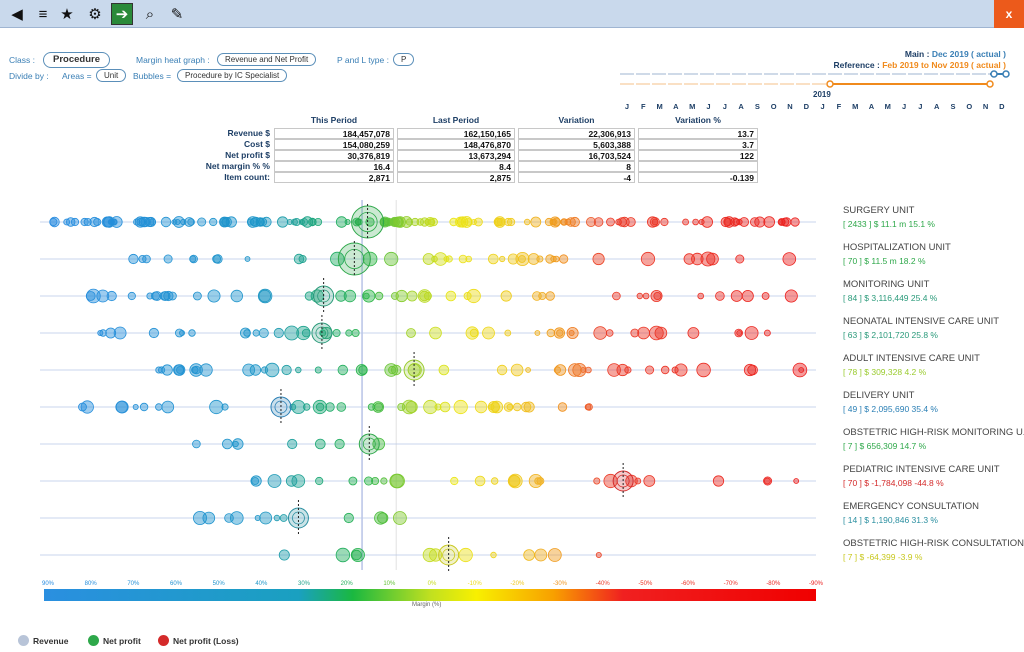 The image size is (1024, 652). What do you see at coordinates (111, 75) in the screenshot?
I see `areas-selector: Unit` at bounding box center [111, 75].